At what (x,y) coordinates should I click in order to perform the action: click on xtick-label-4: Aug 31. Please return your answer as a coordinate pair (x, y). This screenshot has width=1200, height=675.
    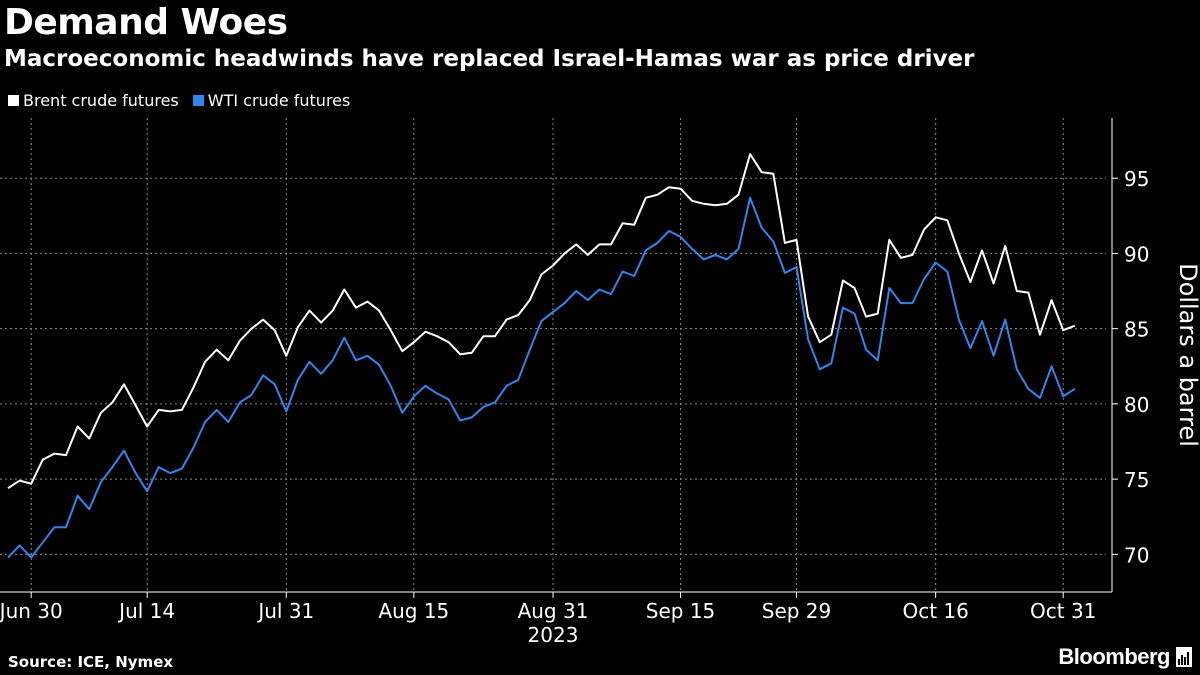
    Looking at the image, I should click on (553, 611).